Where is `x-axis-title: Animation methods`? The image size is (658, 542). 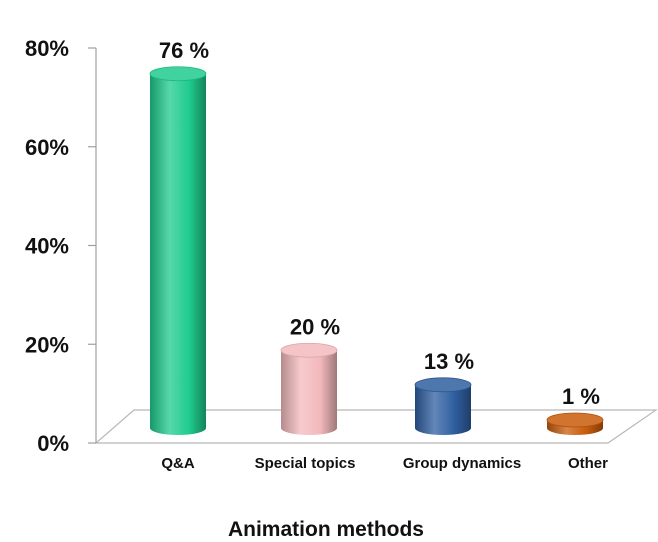
x-axis-title: Animation methods is located at coordinates (326, 529).